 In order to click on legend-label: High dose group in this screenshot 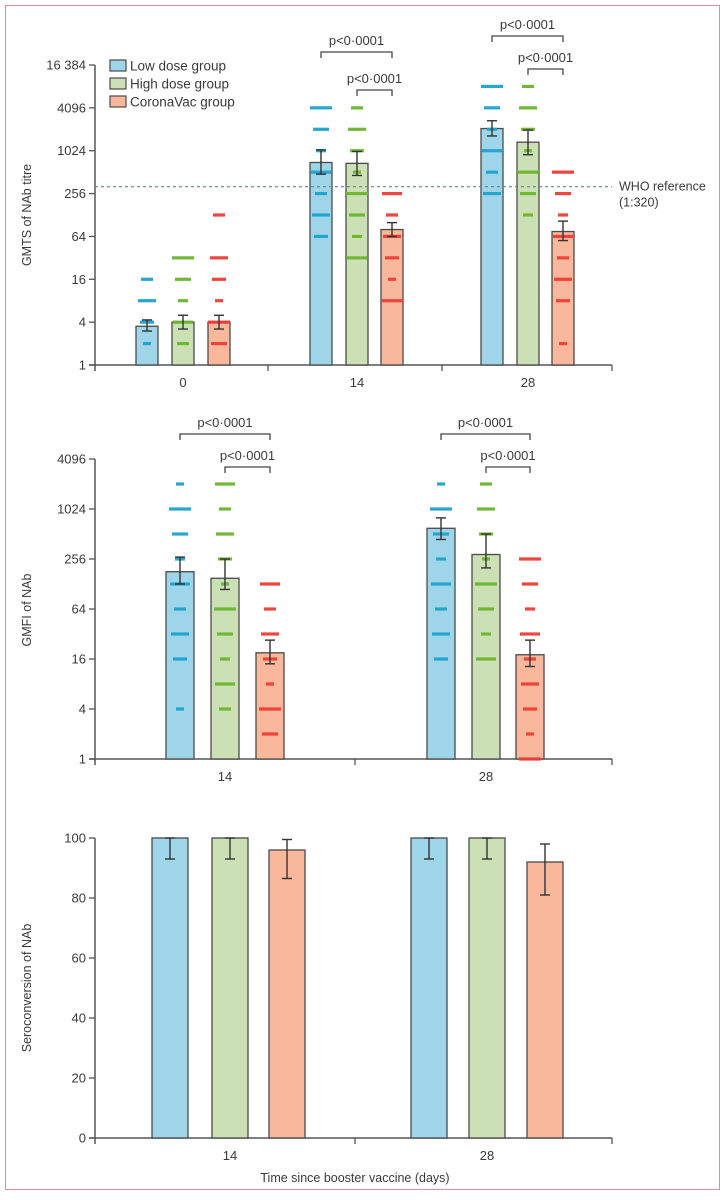, I will do `click(179, 84)`.